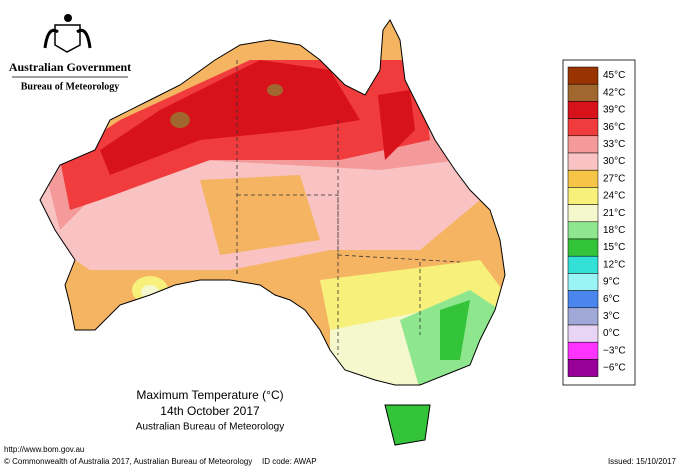 The image size is (680, 472). Describe the element at coordinates (614, 213) in the screenshot. I see `legend-label: 21°C` at that location.